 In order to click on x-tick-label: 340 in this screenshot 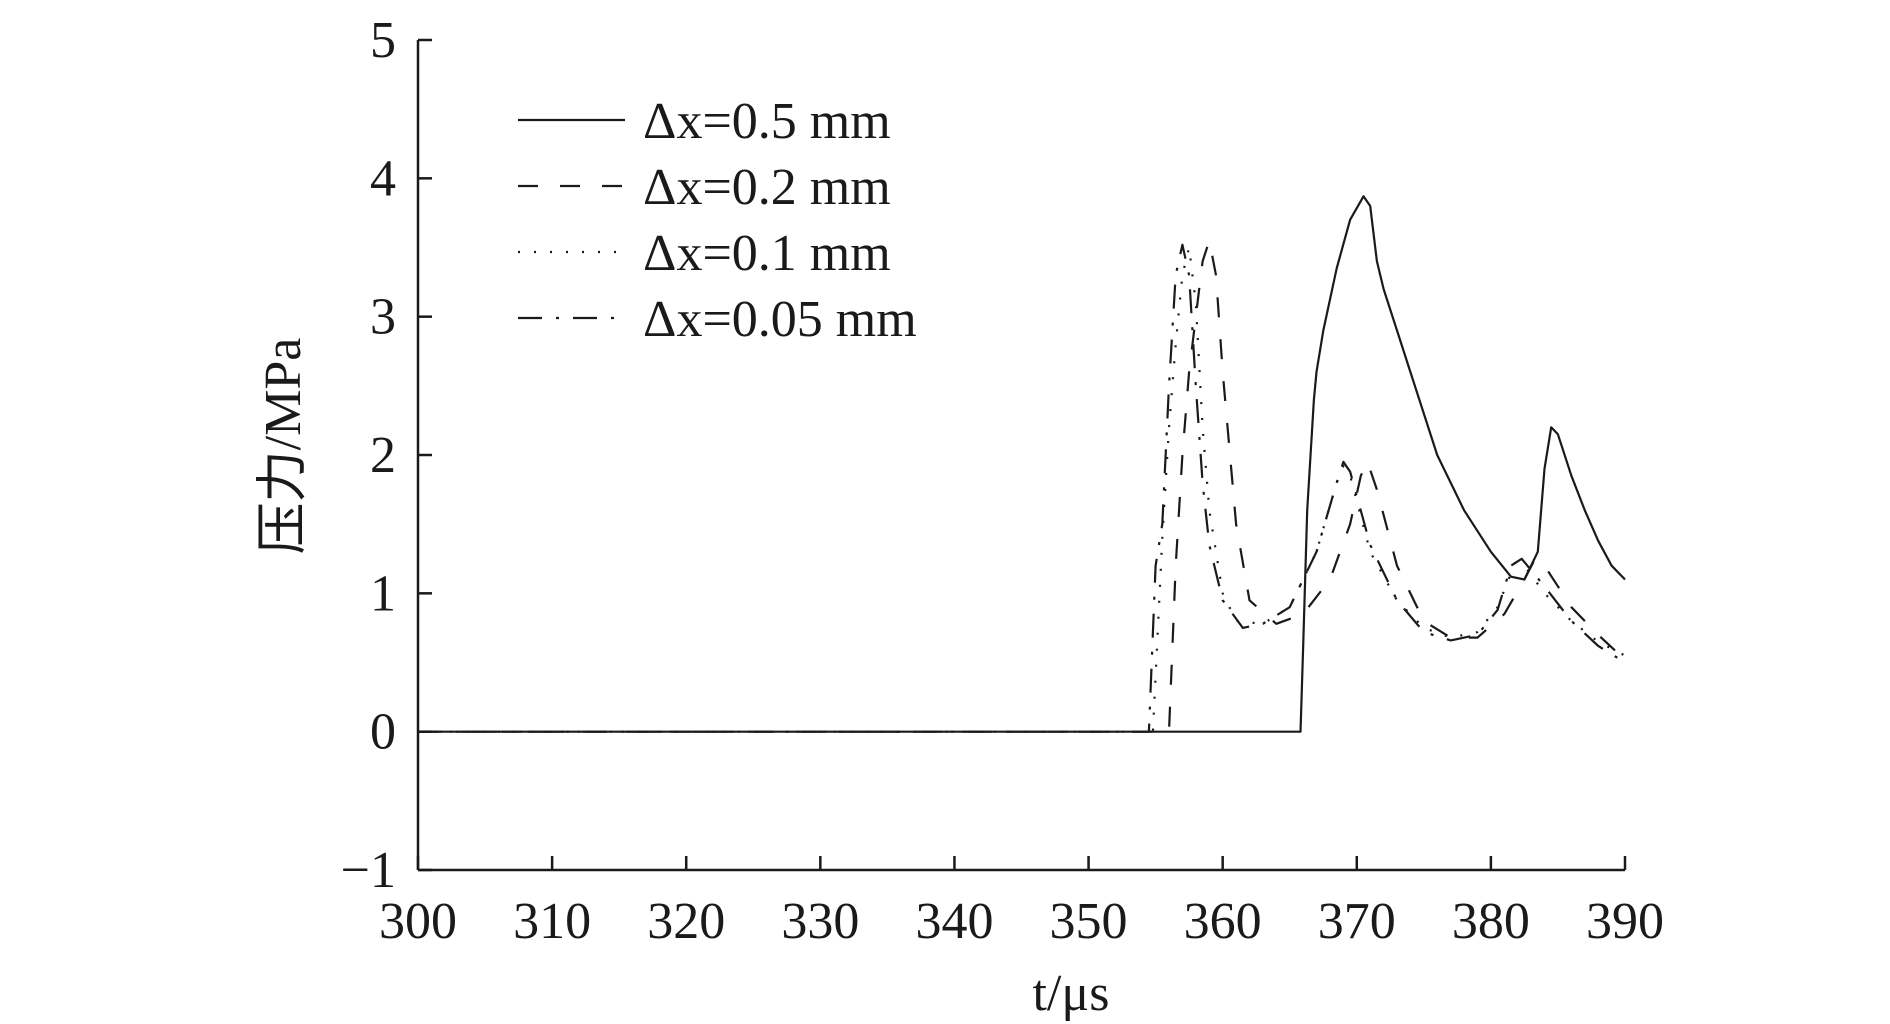, I will do `click(954, 921)`.